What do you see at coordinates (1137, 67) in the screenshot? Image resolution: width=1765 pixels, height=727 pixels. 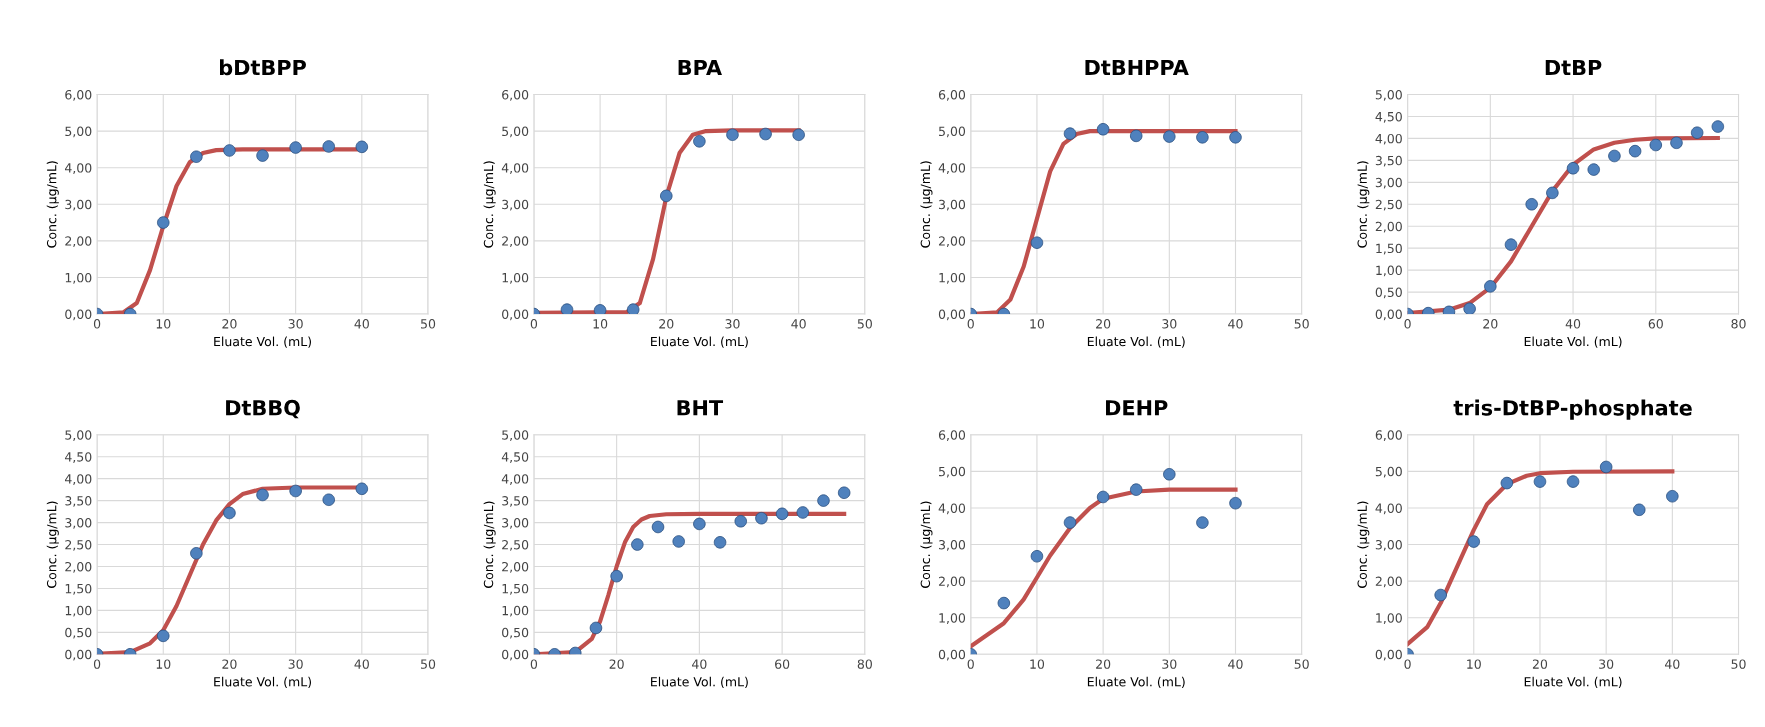 I see `chart-title: DtBHPPA` at bounding box center [1137, 67].